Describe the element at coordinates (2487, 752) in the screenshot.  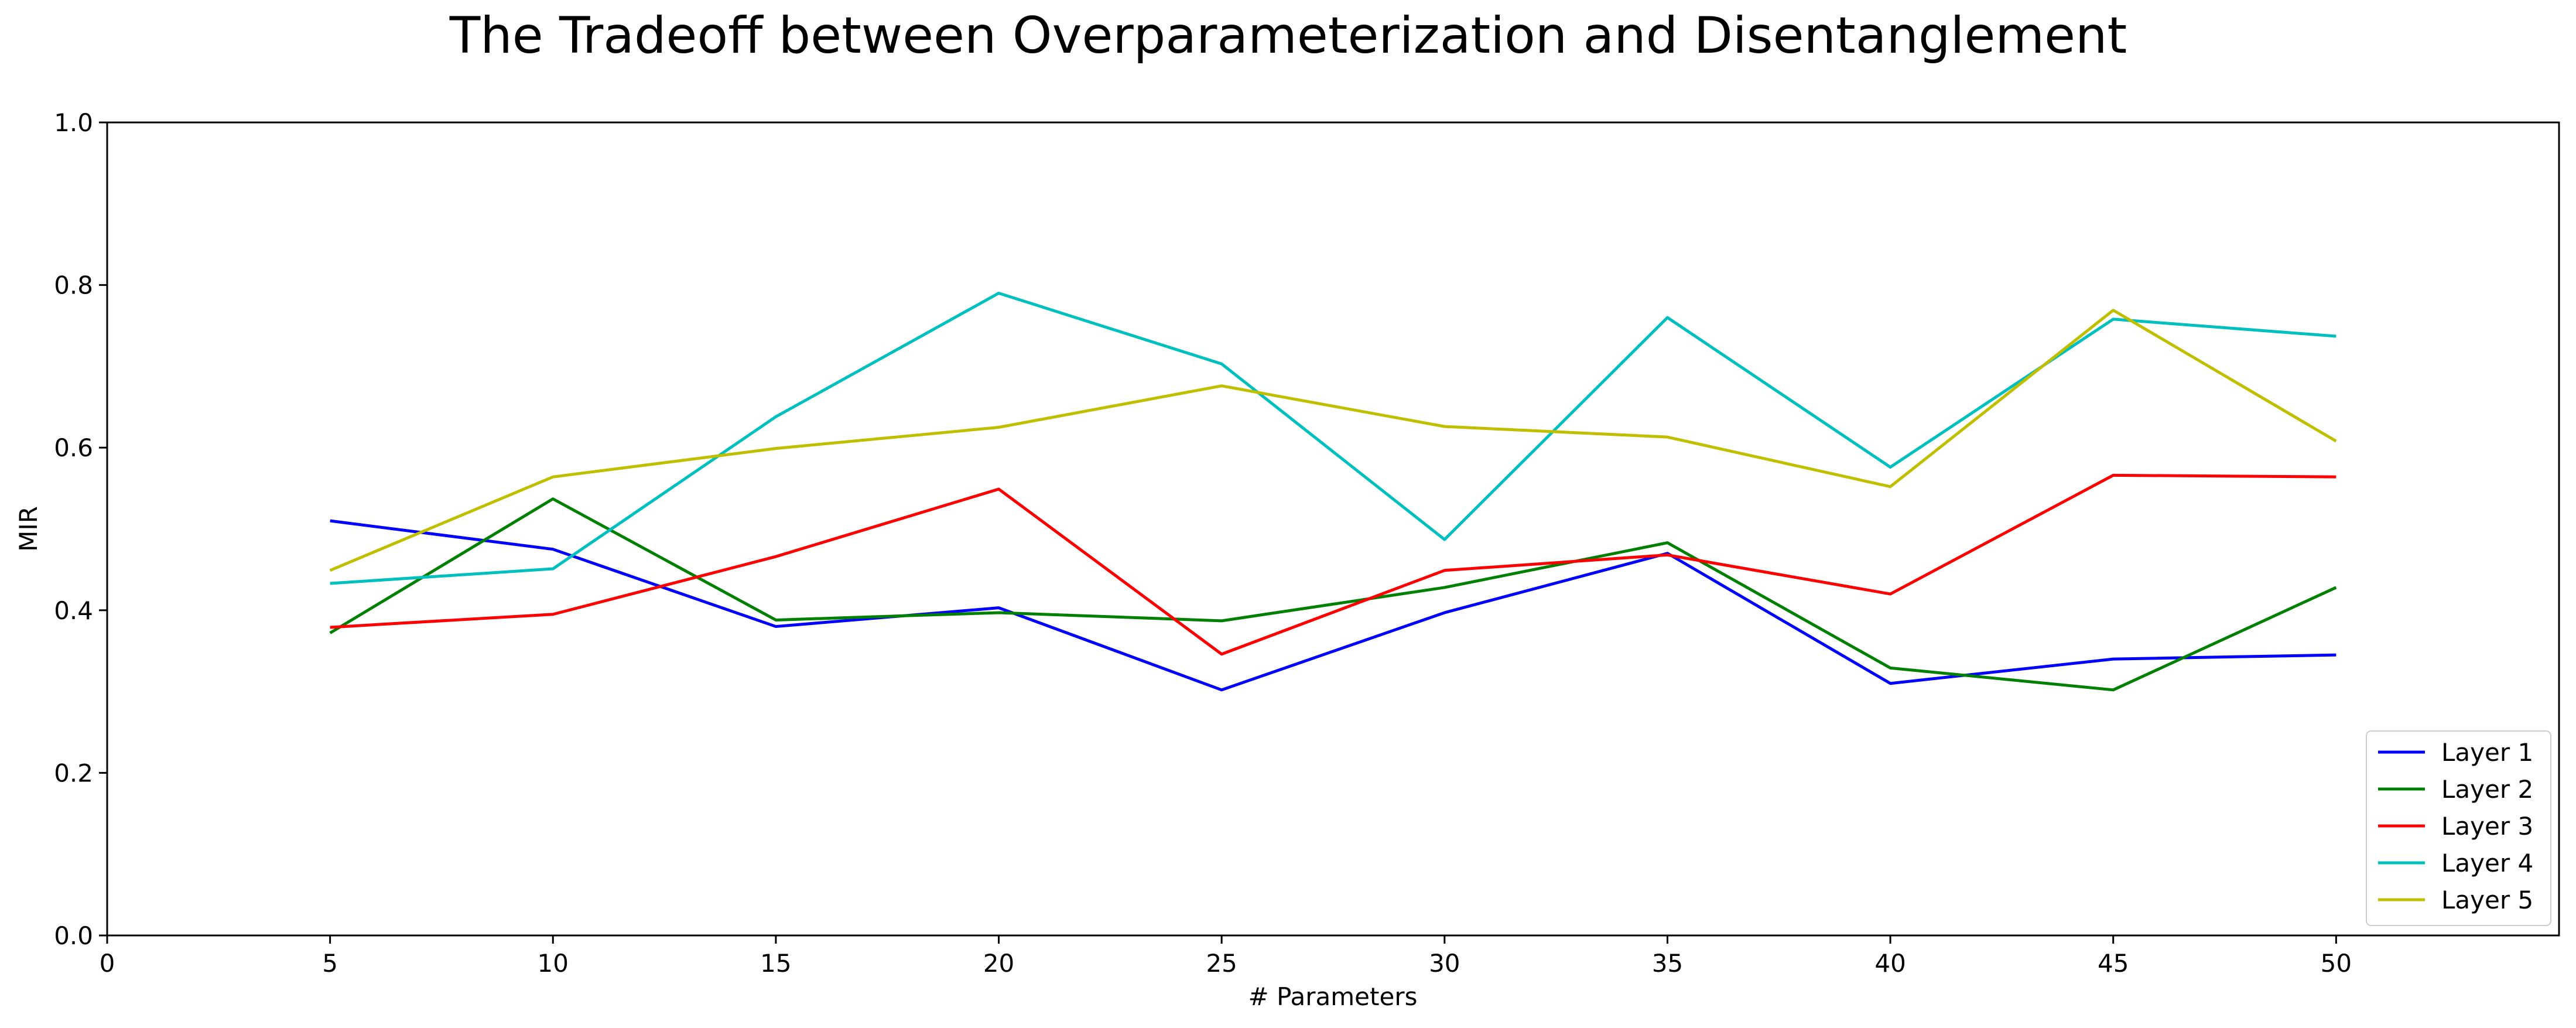
I see `legend-label-layer-1: Layer 1` at that location.